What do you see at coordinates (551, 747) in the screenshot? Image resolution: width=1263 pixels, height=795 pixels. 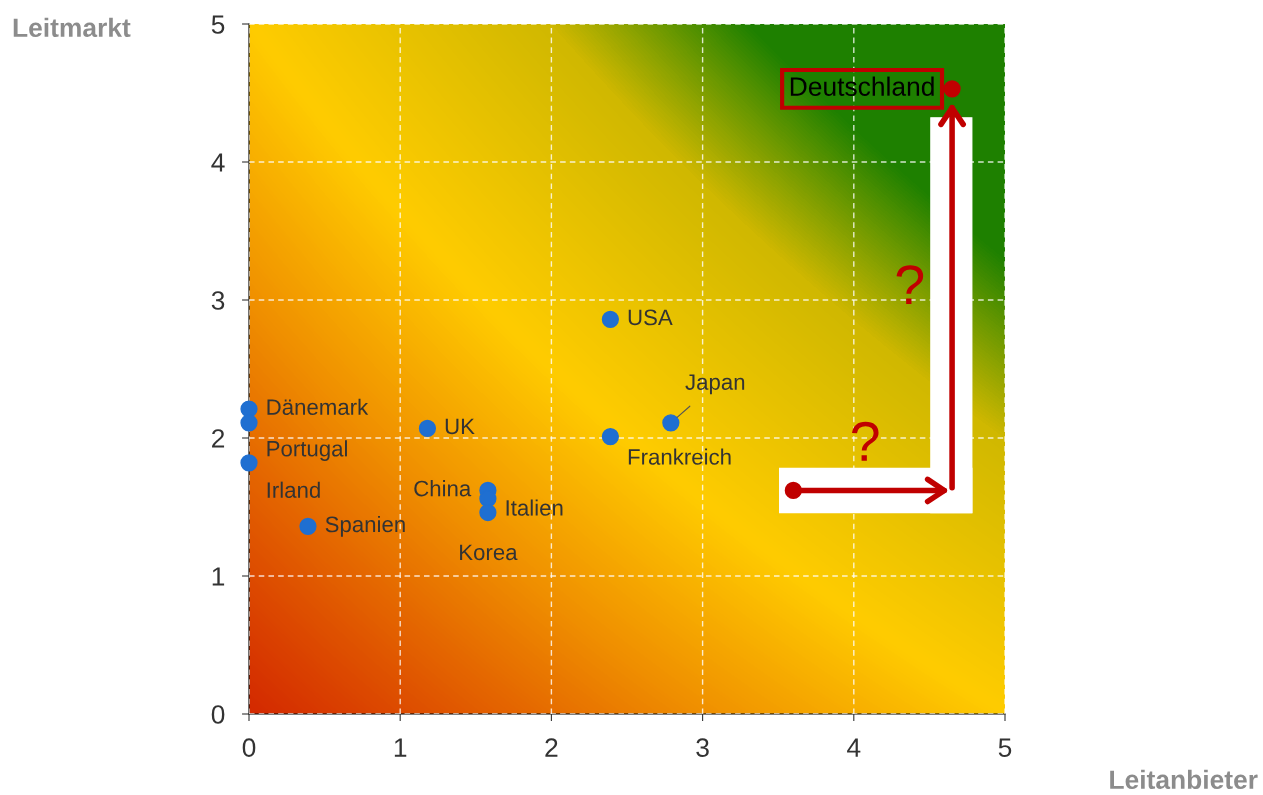 I see `x-tick-label: 2` at bounding box center [551, 747].